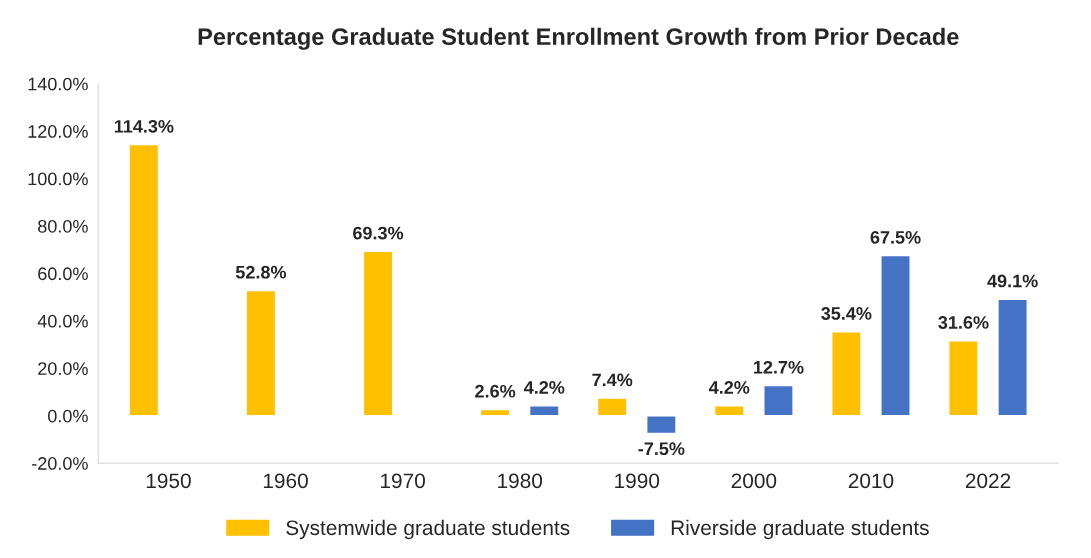  I want to click on y-tick-label: 40.0%, so click(62, 321).